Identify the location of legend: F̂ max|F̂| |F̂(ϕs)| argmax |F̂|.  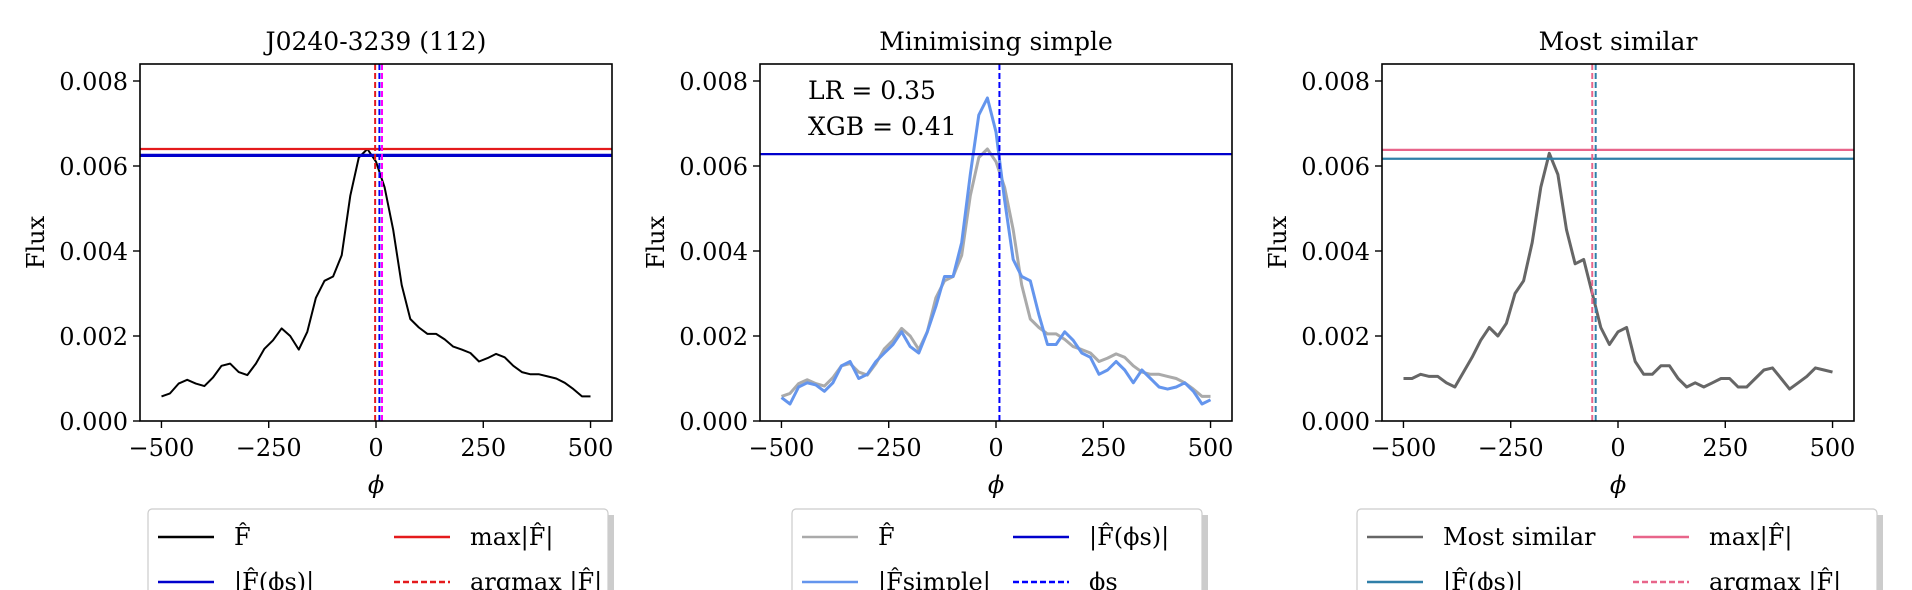
(380, 549).